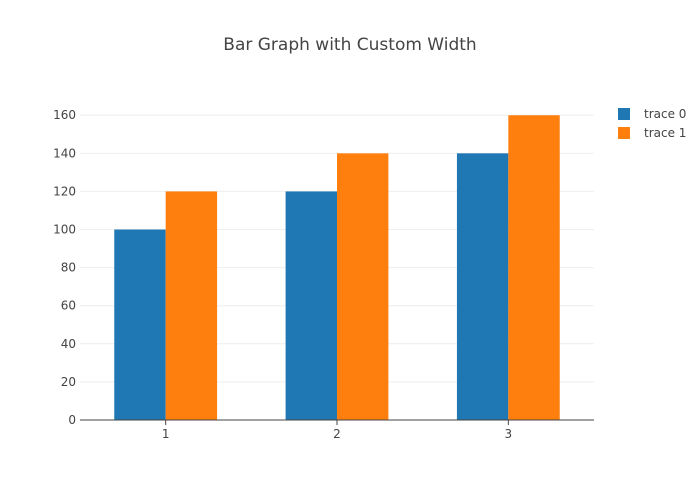  Describe the element at coordinates (64, 191) in the screenshot. I see `y-tick-label: 120` at that location.